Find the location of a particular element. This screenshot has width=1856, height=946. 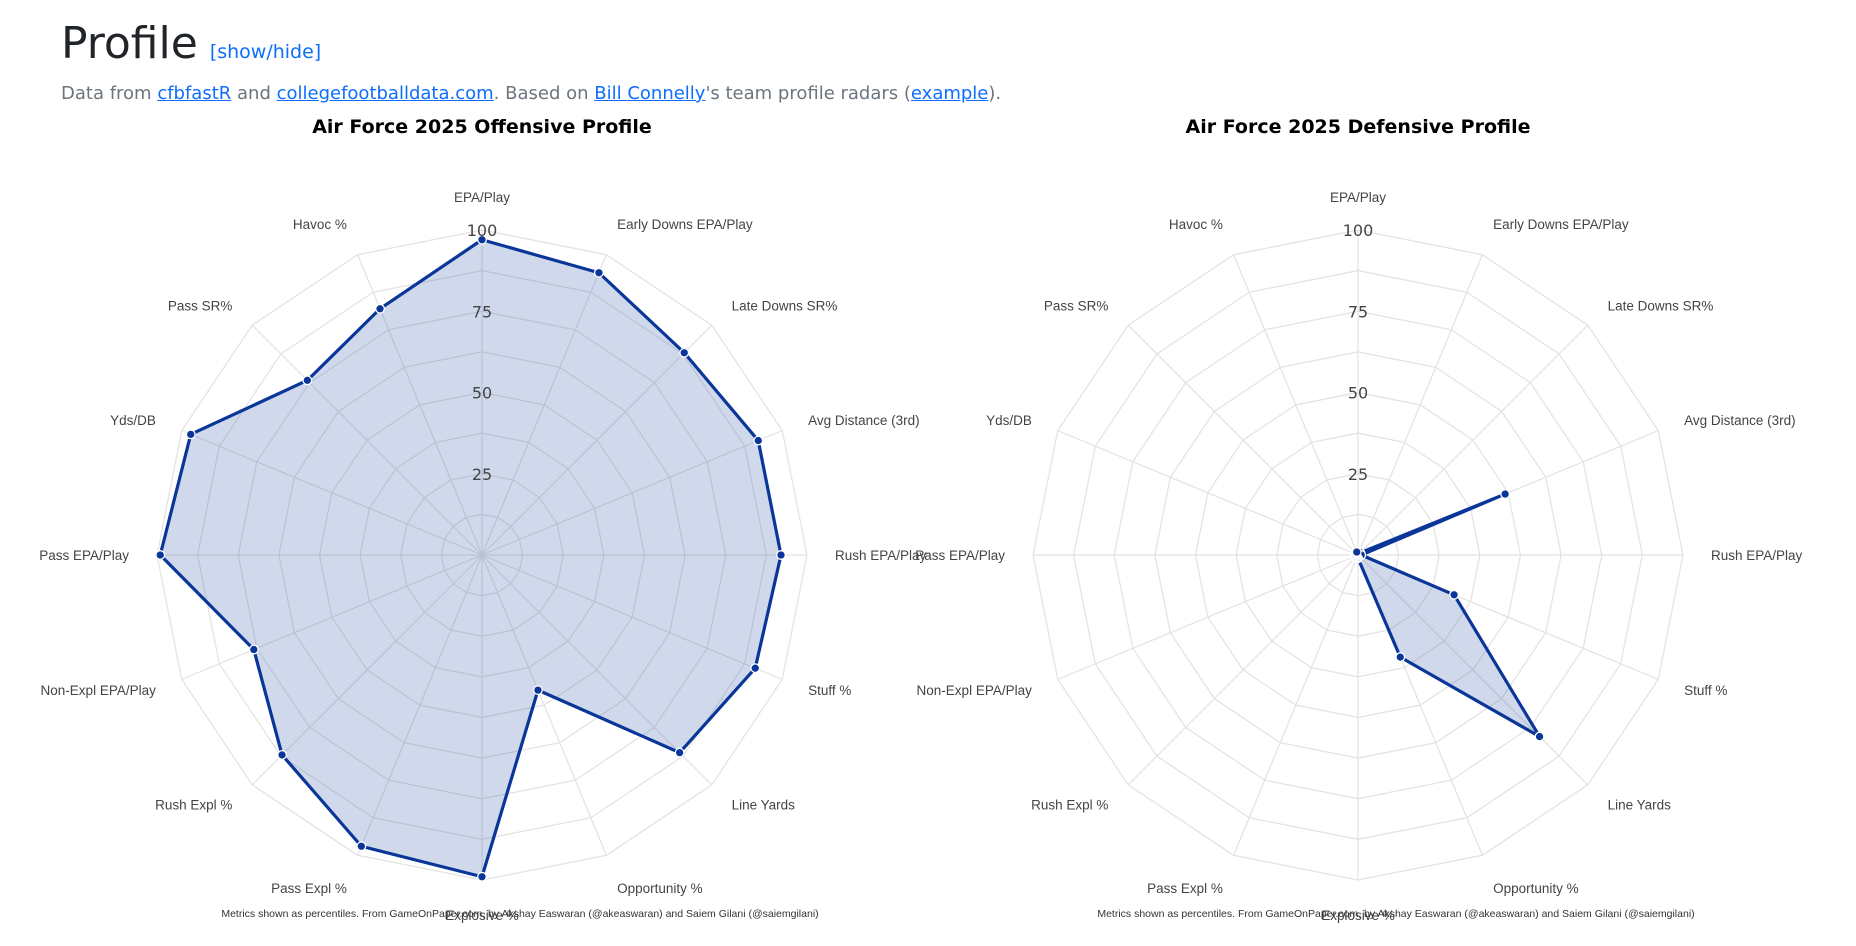

defensive-chart-title: Air Force 2025 Defensive Profile is located at coordinates (1358, 127).